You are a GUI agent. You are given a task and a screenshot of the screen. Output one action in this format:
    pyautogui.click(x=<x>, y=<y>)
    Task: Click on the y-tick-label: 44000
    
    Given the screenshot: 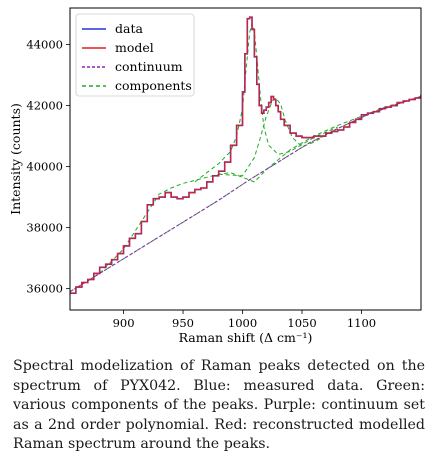 What is the action you would take?
    pyautogui.click(x=44, y=45)
    